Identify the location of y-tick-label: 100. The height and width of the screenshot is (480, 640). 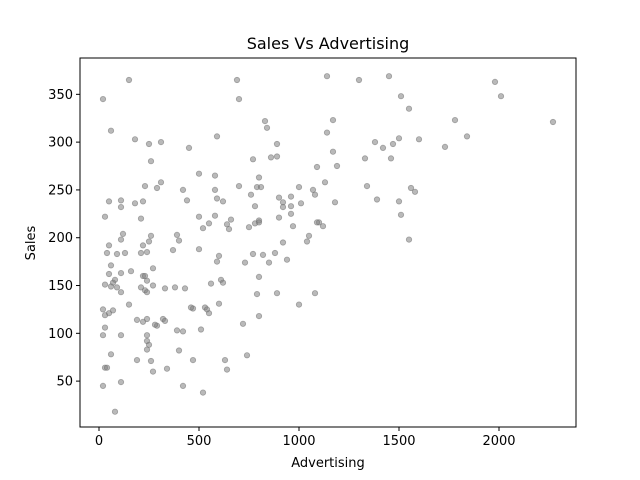
(60, 334).